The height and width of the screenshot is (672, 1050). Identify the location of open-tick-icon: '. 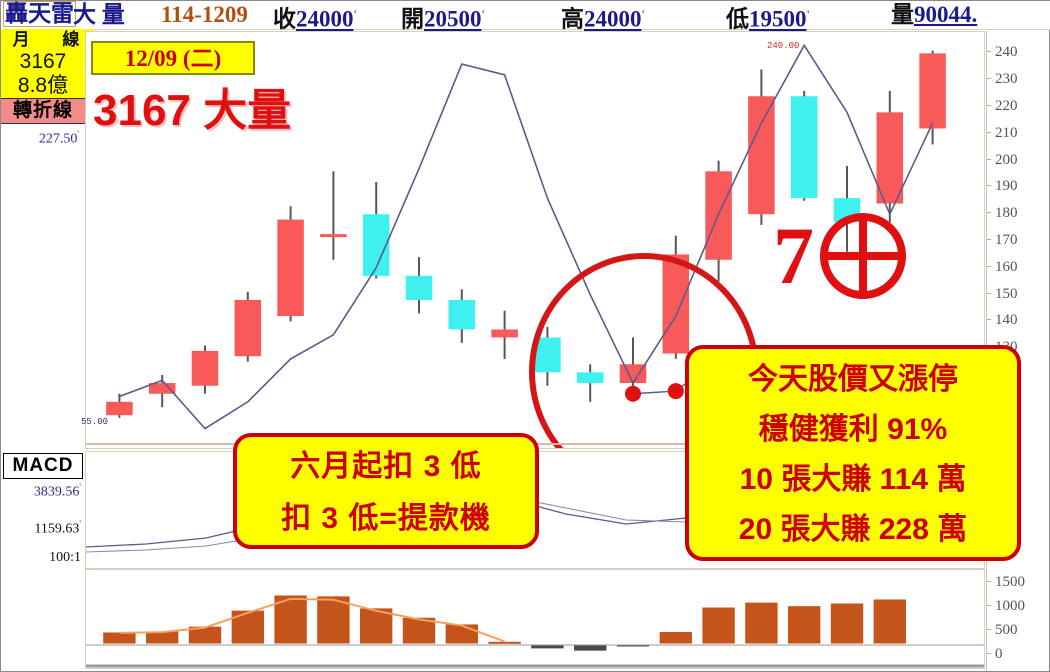
(483, 14).